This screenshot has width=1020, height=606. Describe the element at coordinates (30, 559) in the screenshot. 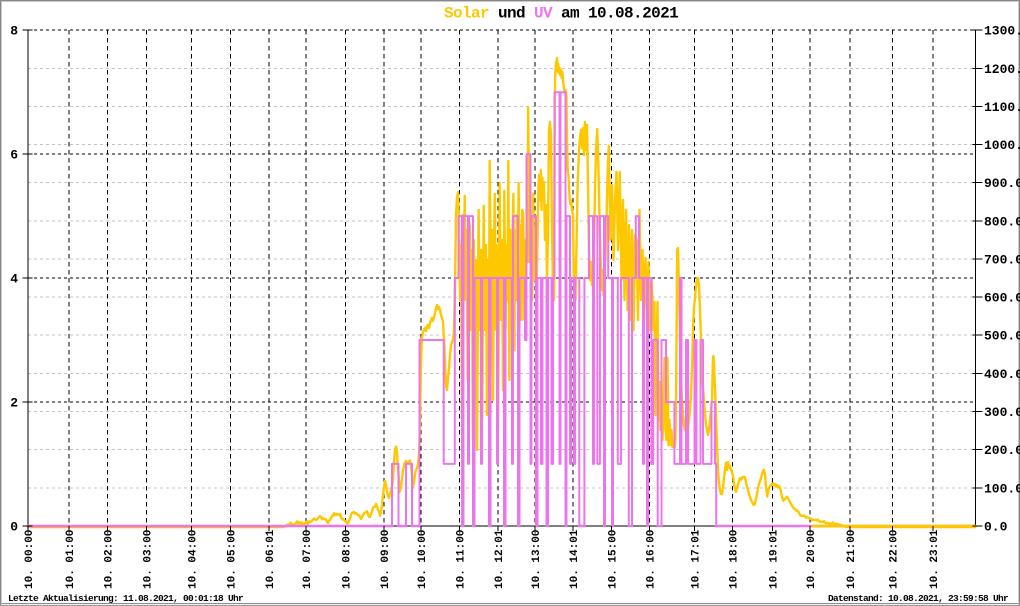

I see `svg-text: 10. 00:00` at that location.